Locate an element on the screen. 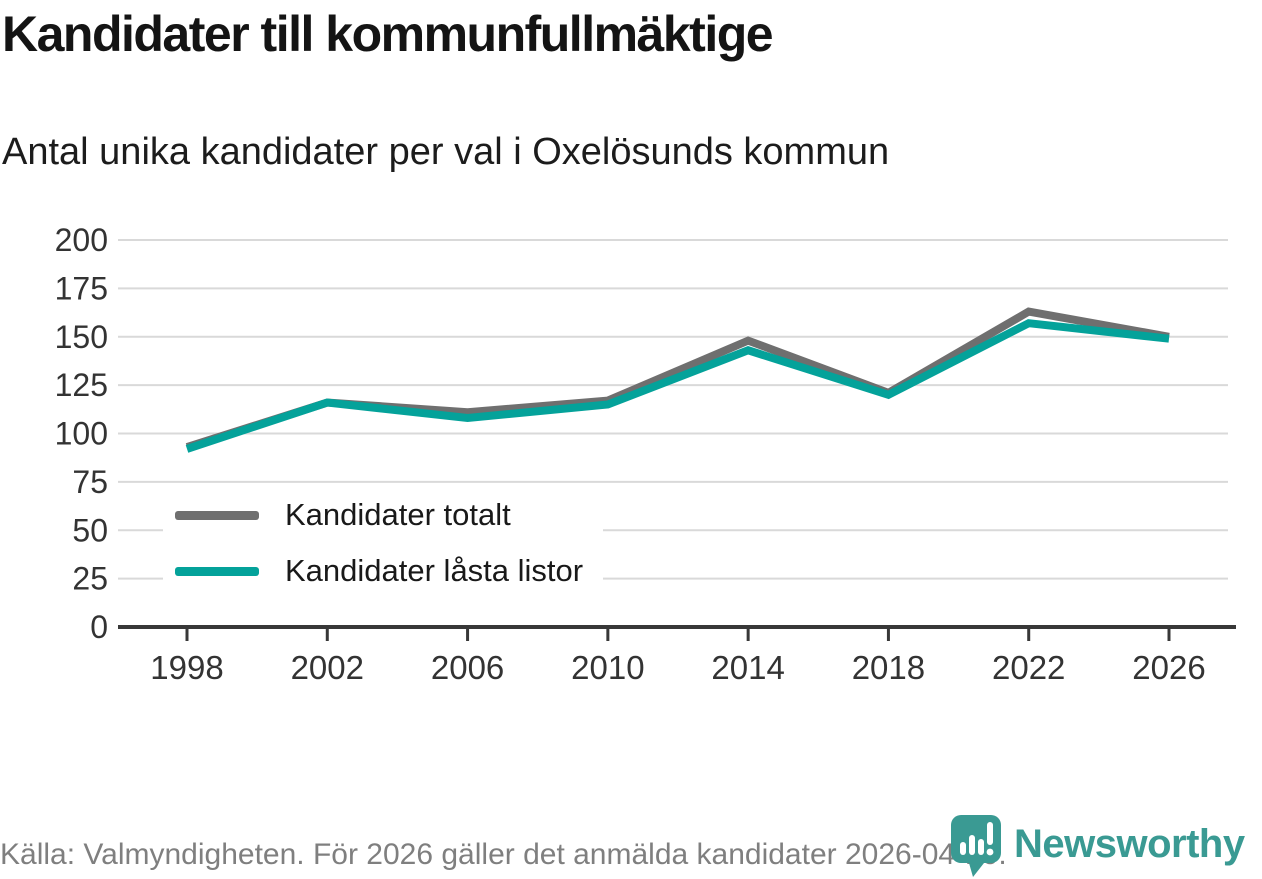 The width and height of the screenshot is (1262, 879). newsworthy-wordmark: Newsworthy is located at coordinates (1129, 844).